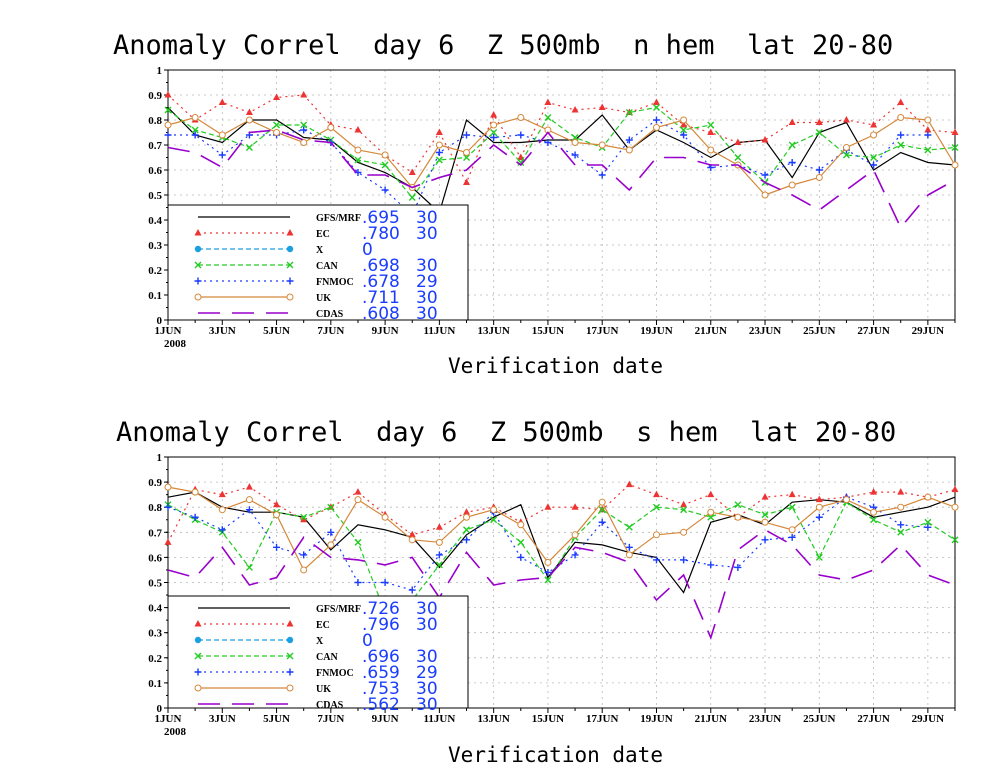 The width and height of the screenshot is (1000, 777). I want to click on legend-stat: .711, so click(381, 298).